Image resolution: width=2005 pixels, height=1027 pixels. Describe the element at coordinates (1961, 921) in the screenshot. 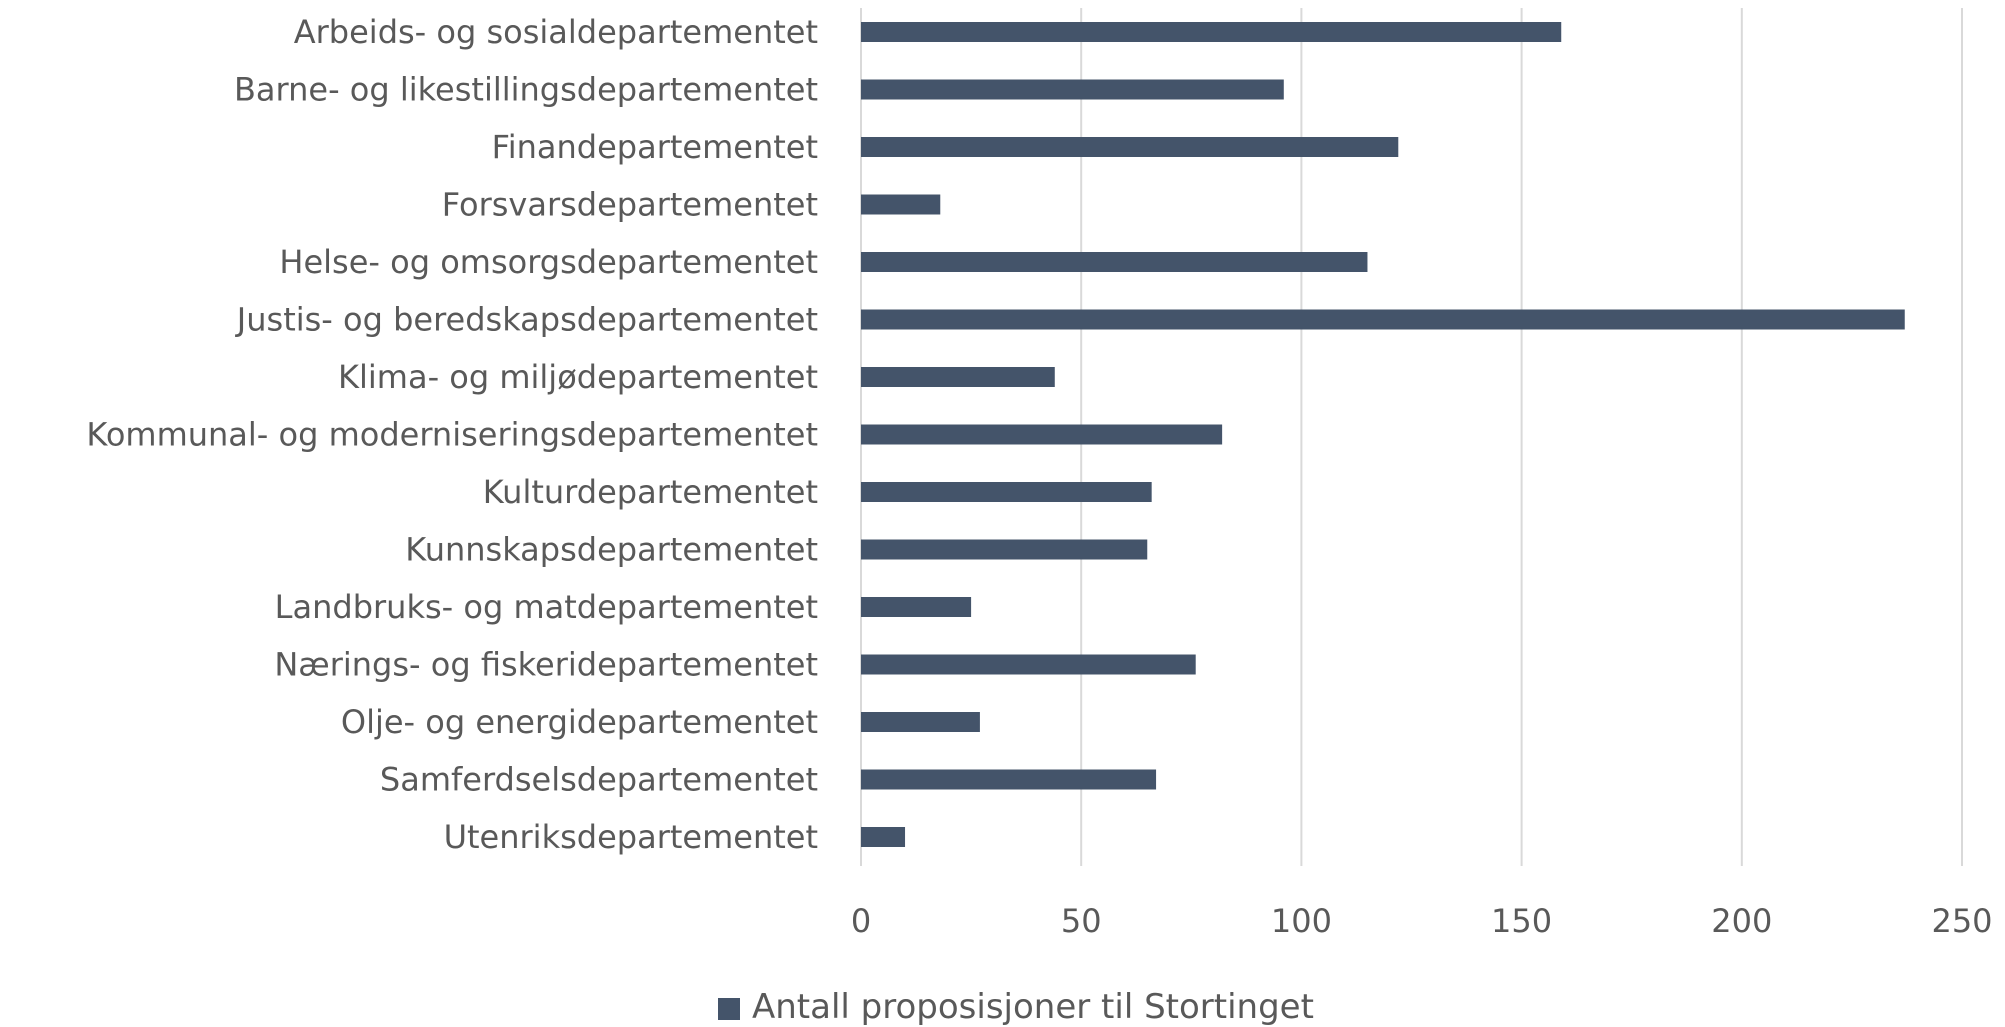

I see `x-tick-label: 250` at that location.